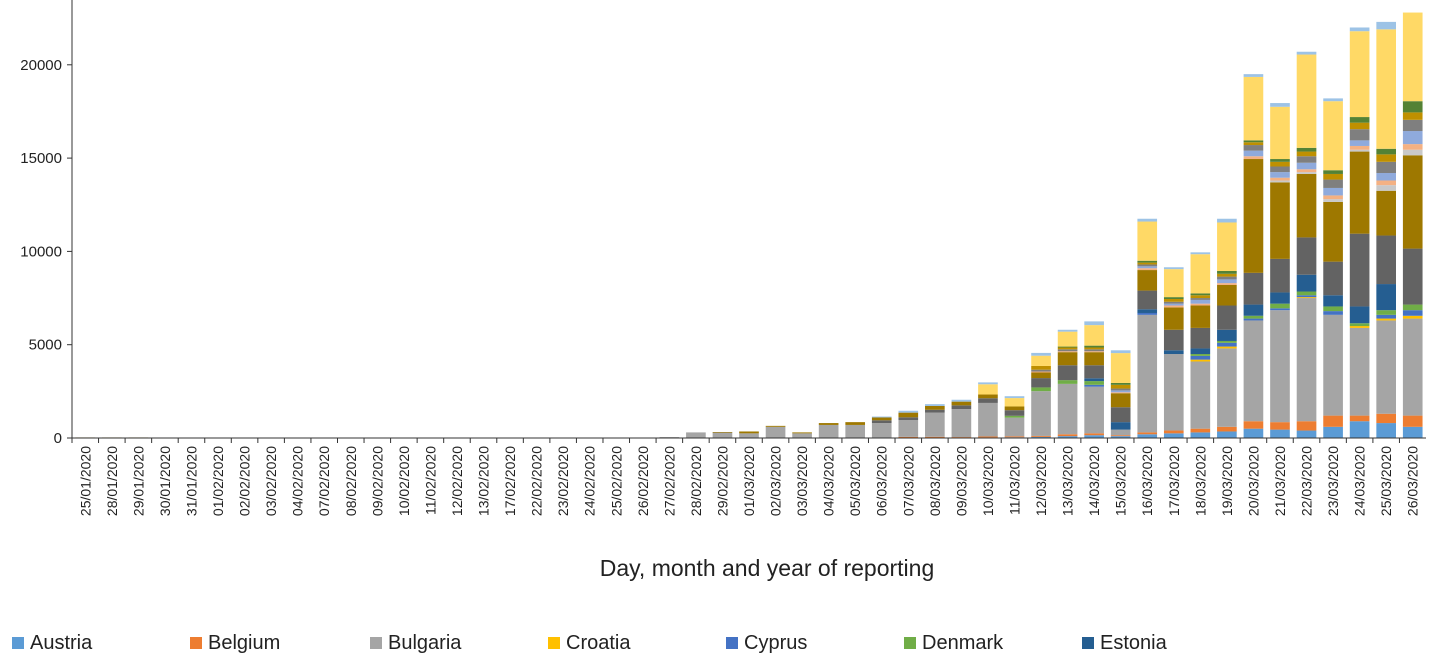 The width and height of the screenshot is (1429, 670). What do you see at coordinates (271, 481) in the screenshot?
I see `x-tick-label: 03/02/2020` at bounding box center [271, 481].